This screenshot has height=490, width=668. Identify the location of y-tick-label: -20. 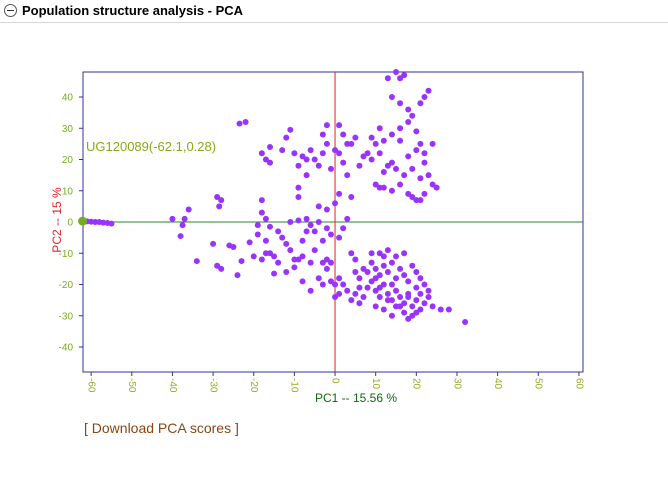
(66, 285).